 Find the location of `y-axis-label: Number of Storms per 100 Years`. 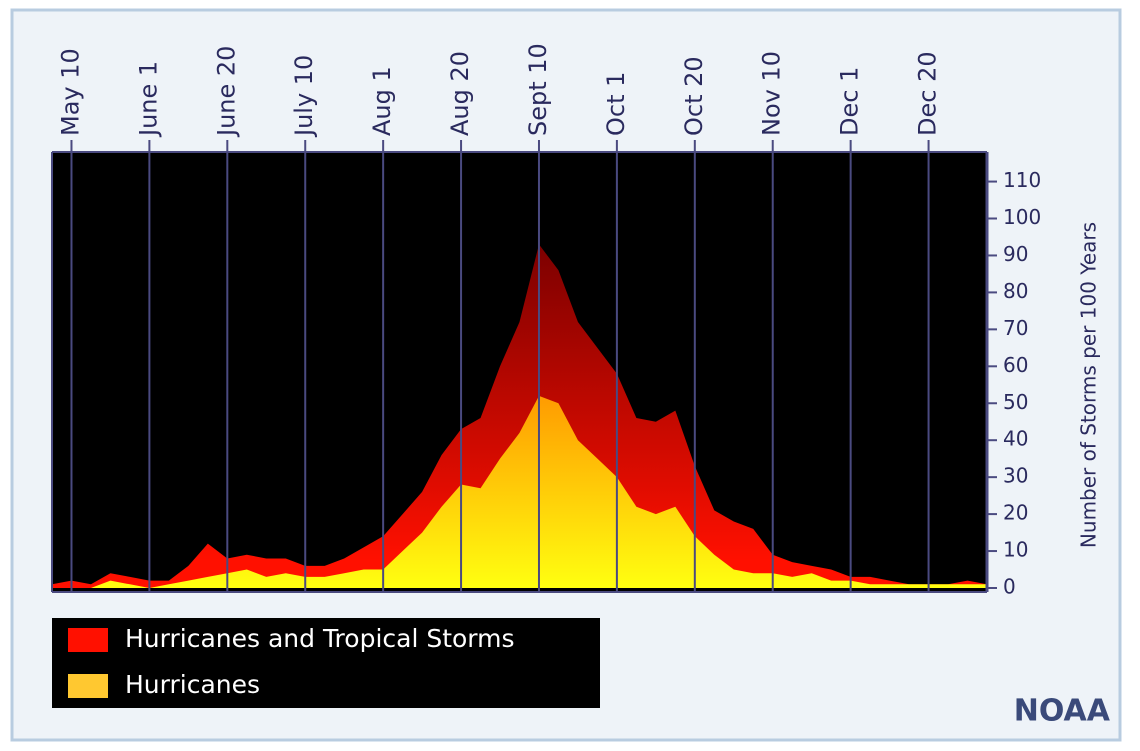

y-axis-label: Number of Storms per 100 Years is located at coordinates (1089, 385).